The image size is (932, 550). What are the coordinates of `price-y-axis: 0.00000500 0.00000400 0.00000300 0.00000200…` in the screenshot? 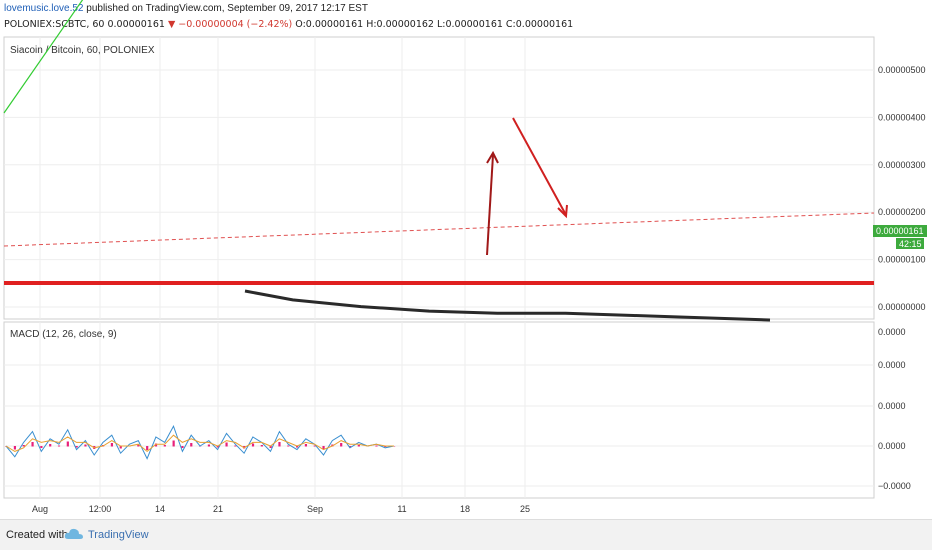 It's located at (902, 188).